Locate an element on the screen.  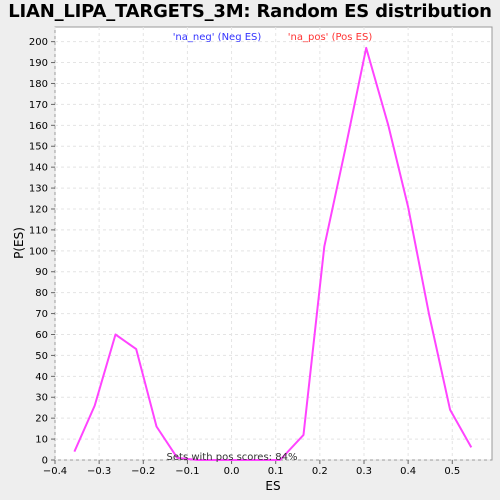
x-tick-label: 0.4 is located at coordinates (408, 471).